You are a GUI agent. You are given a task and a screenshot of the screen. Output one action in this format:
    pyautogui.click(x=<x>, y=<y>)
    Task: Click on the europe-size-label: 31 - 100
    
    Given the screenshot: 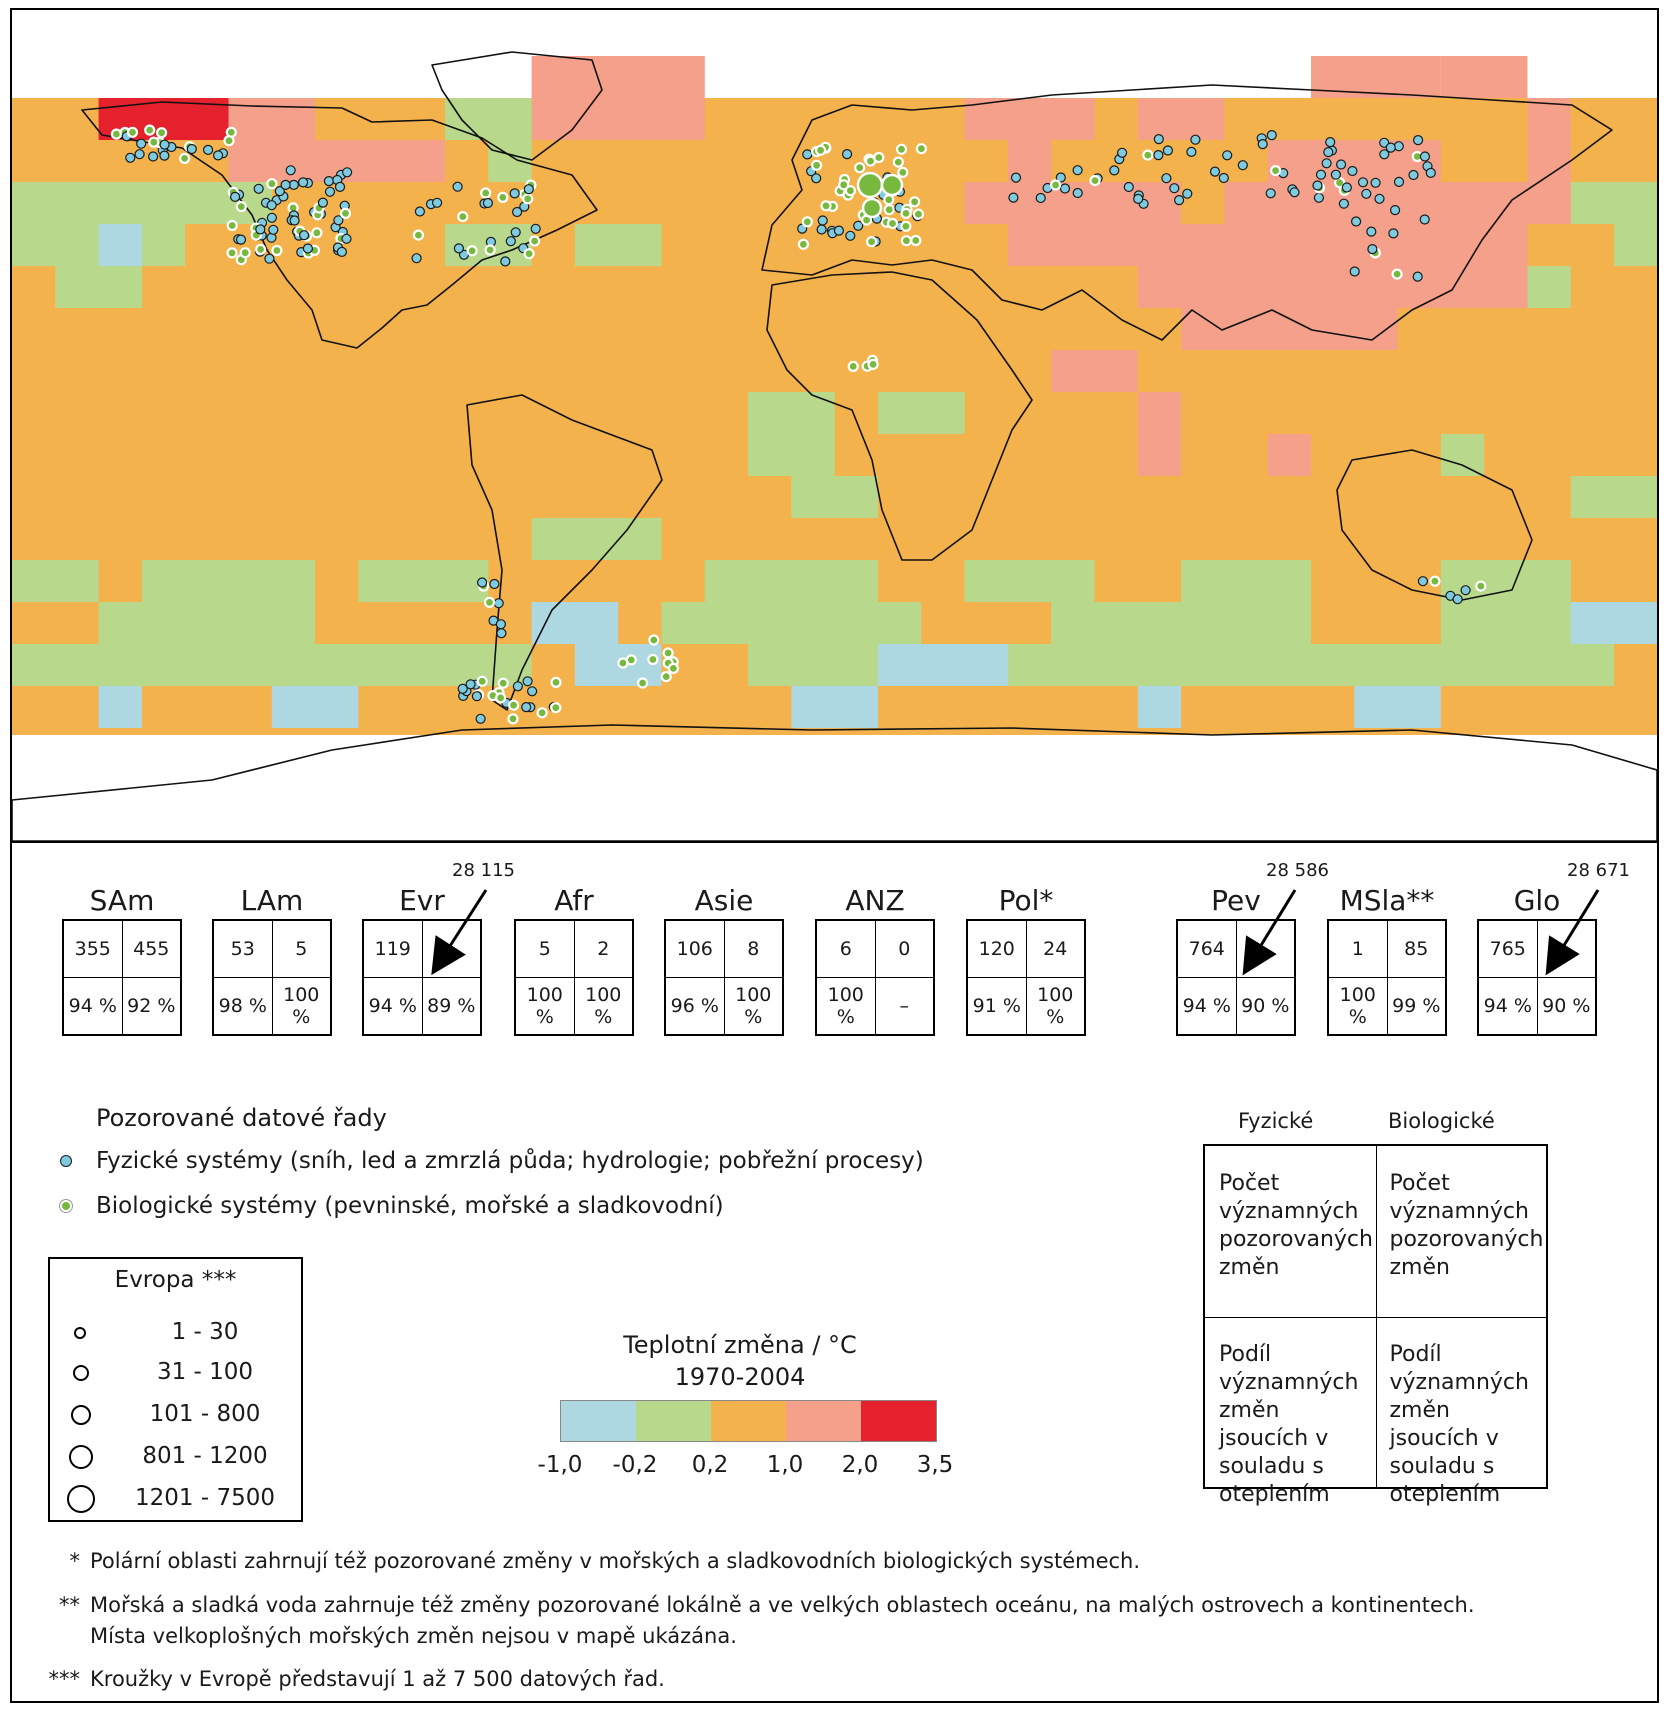 What is the action you would take?
    pyautogui.click(x=205, y=1372)
    